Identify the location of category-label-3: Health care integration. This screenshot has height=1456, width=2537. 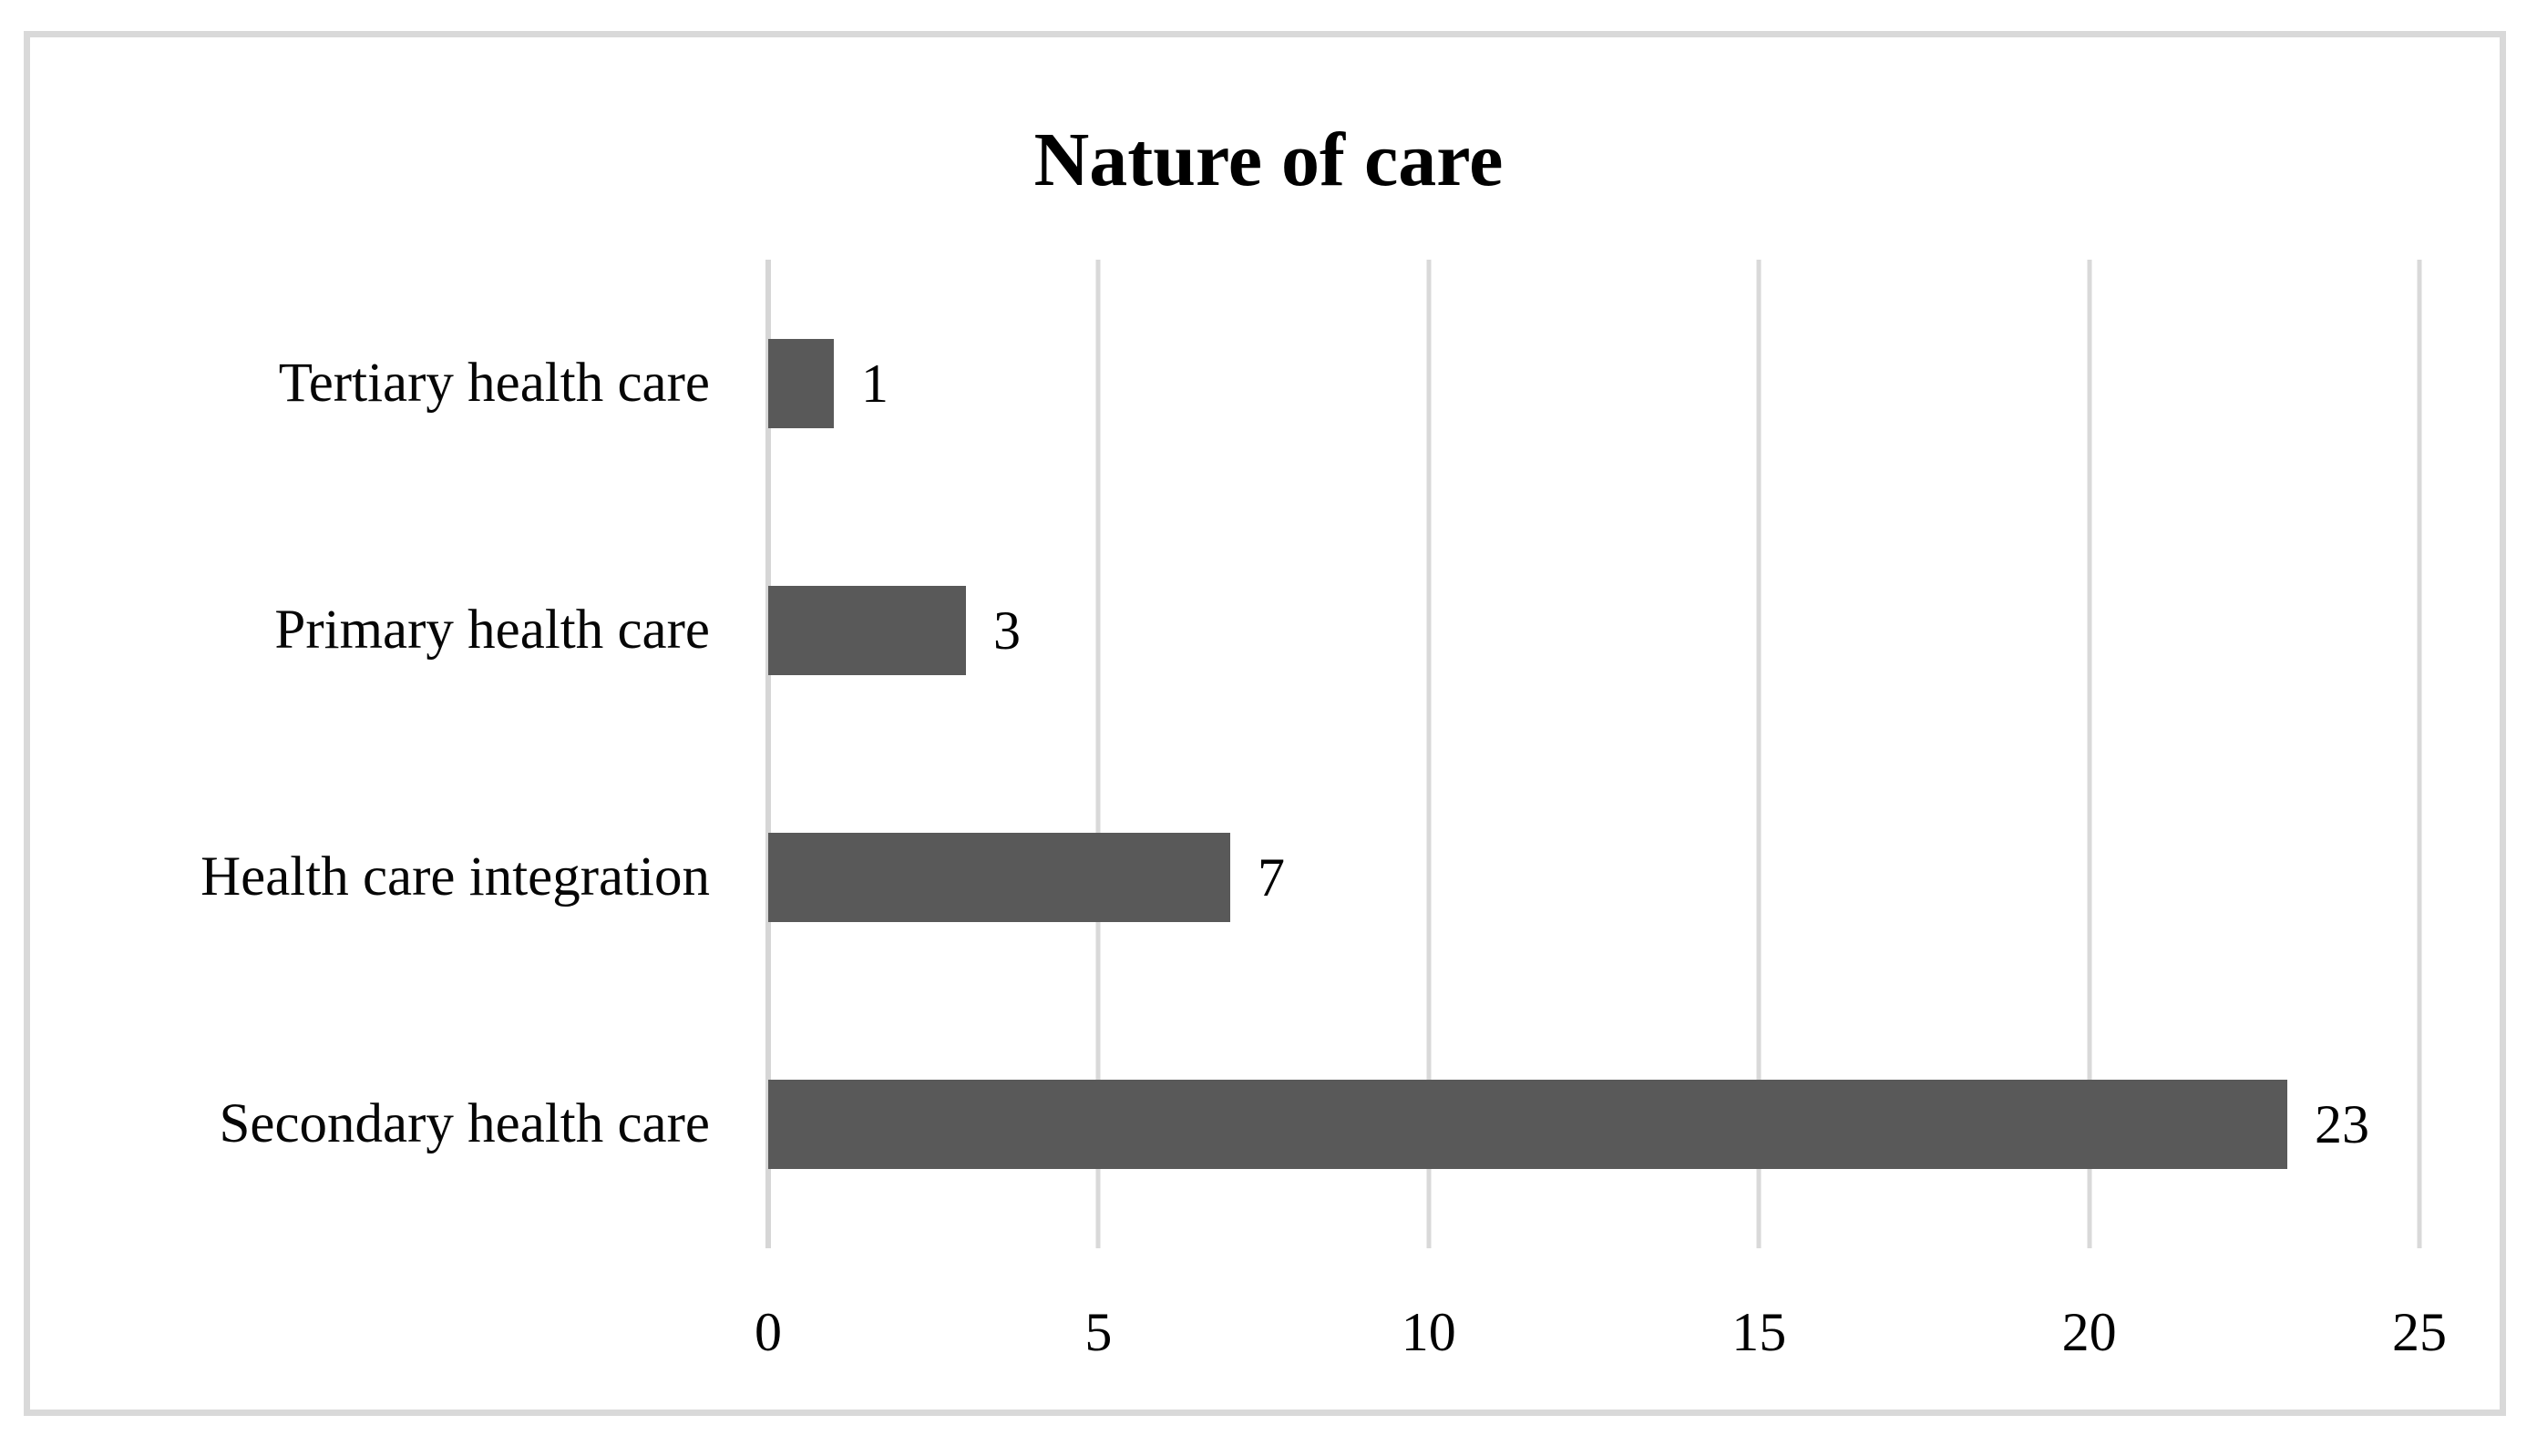
(455, 877).